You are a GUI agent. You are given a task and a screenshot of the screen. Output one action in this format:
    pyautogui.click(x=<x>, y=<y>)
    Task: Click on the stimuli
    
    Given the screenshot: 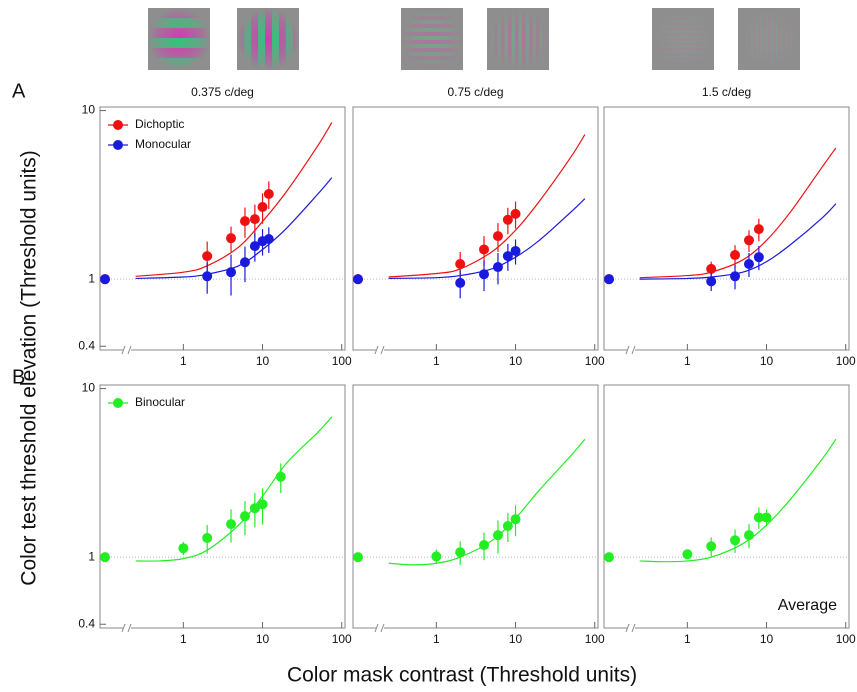 What is the action you would take?
    pyautogui.click(x=474, y=39)
    